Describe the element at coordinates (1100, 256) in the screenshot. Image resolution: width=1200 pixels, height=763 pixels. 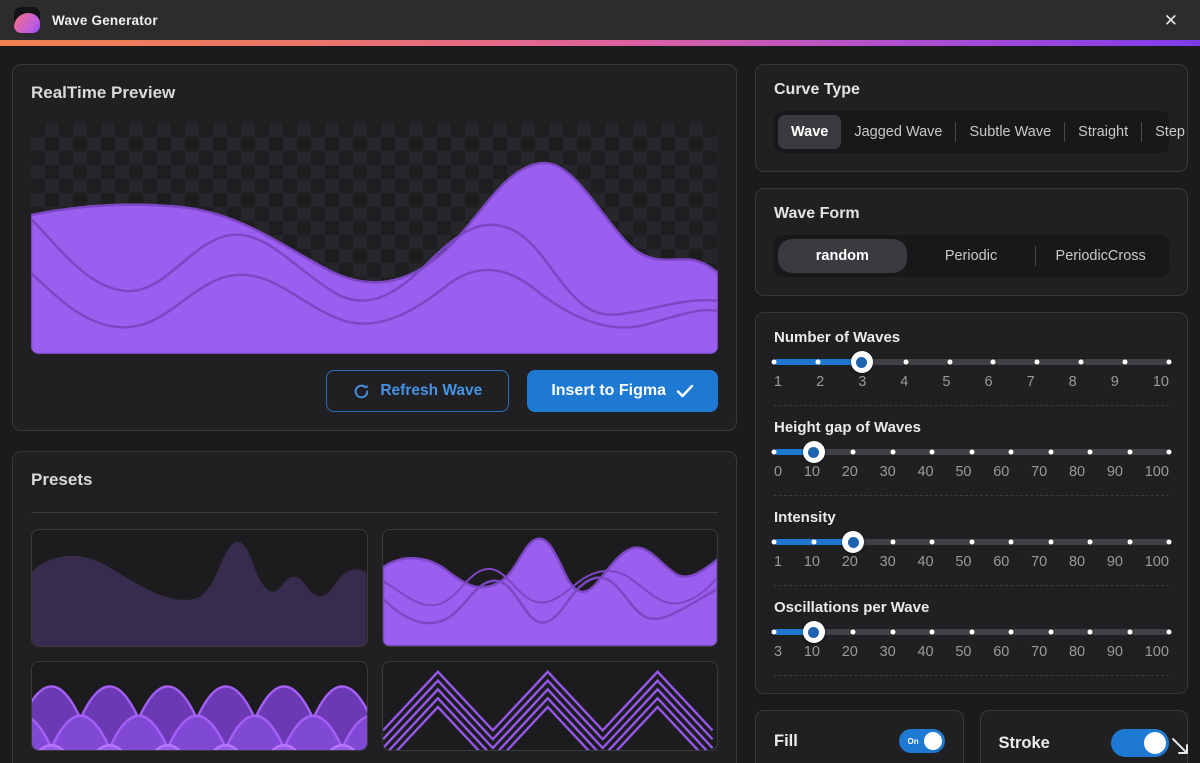
I see `wave-form-option-periodiccross: PeriodicCross` at that location.